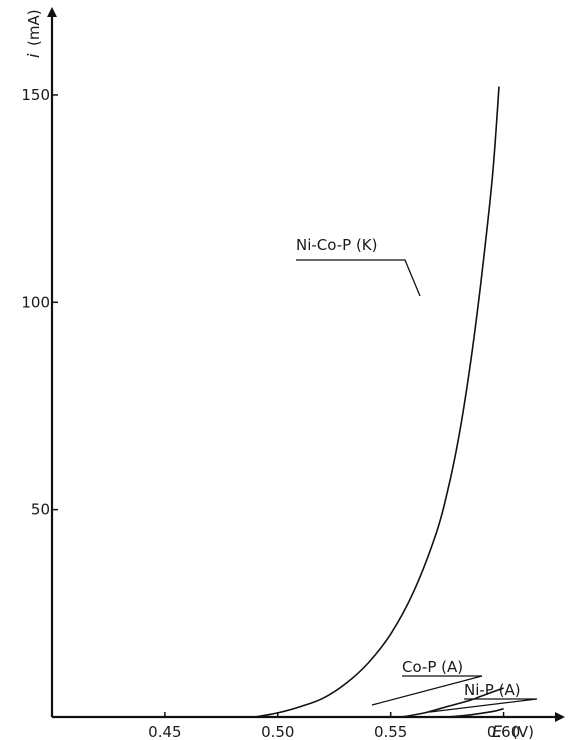 This screenshot has width=573, height=740. Describe the element at coordinates (35, 95) in the screenshot. I see `y-tick-label: 150` at that location.